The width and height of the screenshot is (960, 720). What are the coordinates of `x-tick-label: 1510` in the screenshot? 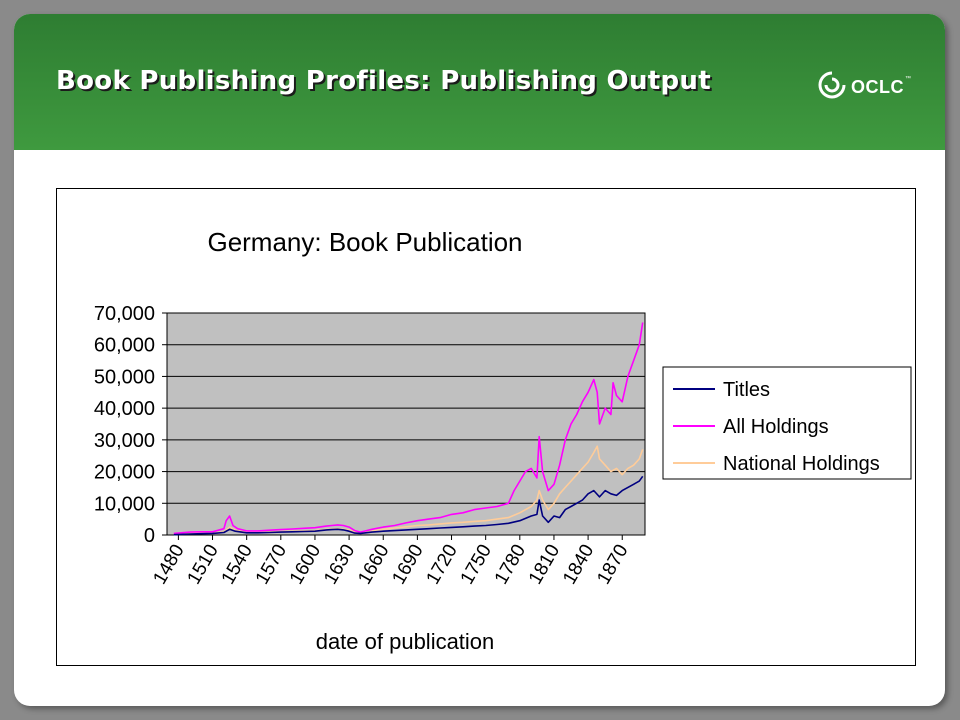 It's located at (203, 564).